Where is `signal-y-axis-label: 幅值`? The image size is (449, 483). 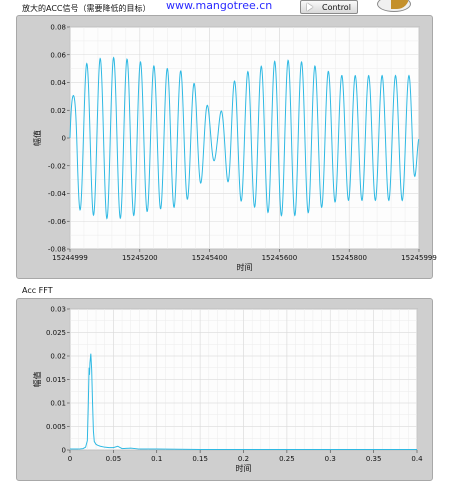
signal-y-axis-label: 幅值 is located at coordinates (37, 138).